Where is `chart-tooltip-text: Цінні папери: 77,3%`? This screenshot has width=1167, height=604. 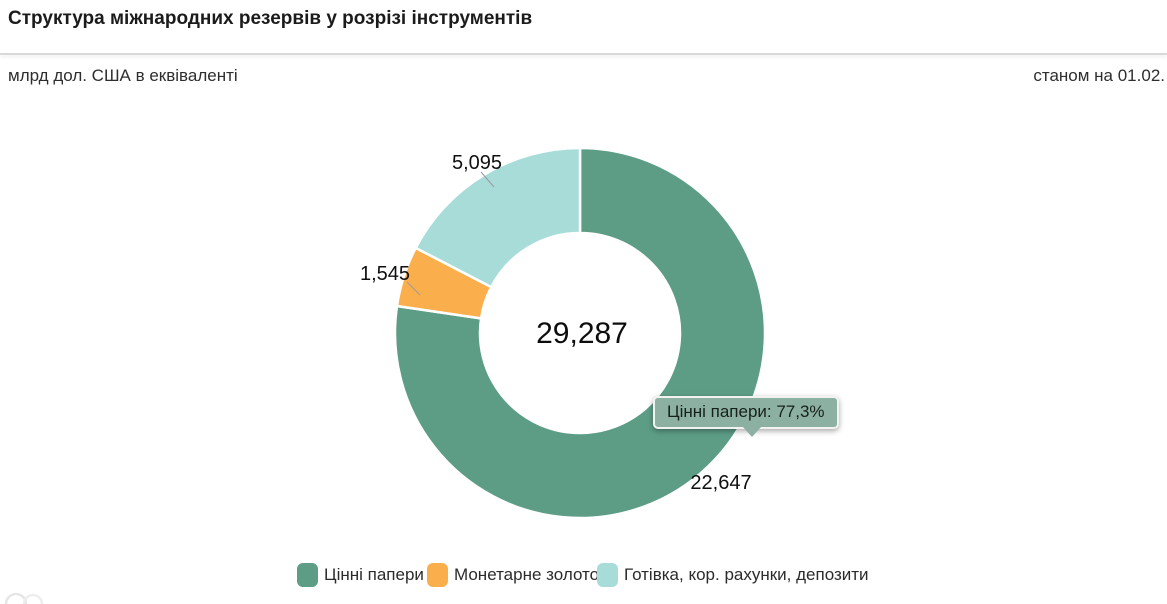 chart-tooltip-text: Цінні папери: 77,3% is located at coordinates (746, 411).